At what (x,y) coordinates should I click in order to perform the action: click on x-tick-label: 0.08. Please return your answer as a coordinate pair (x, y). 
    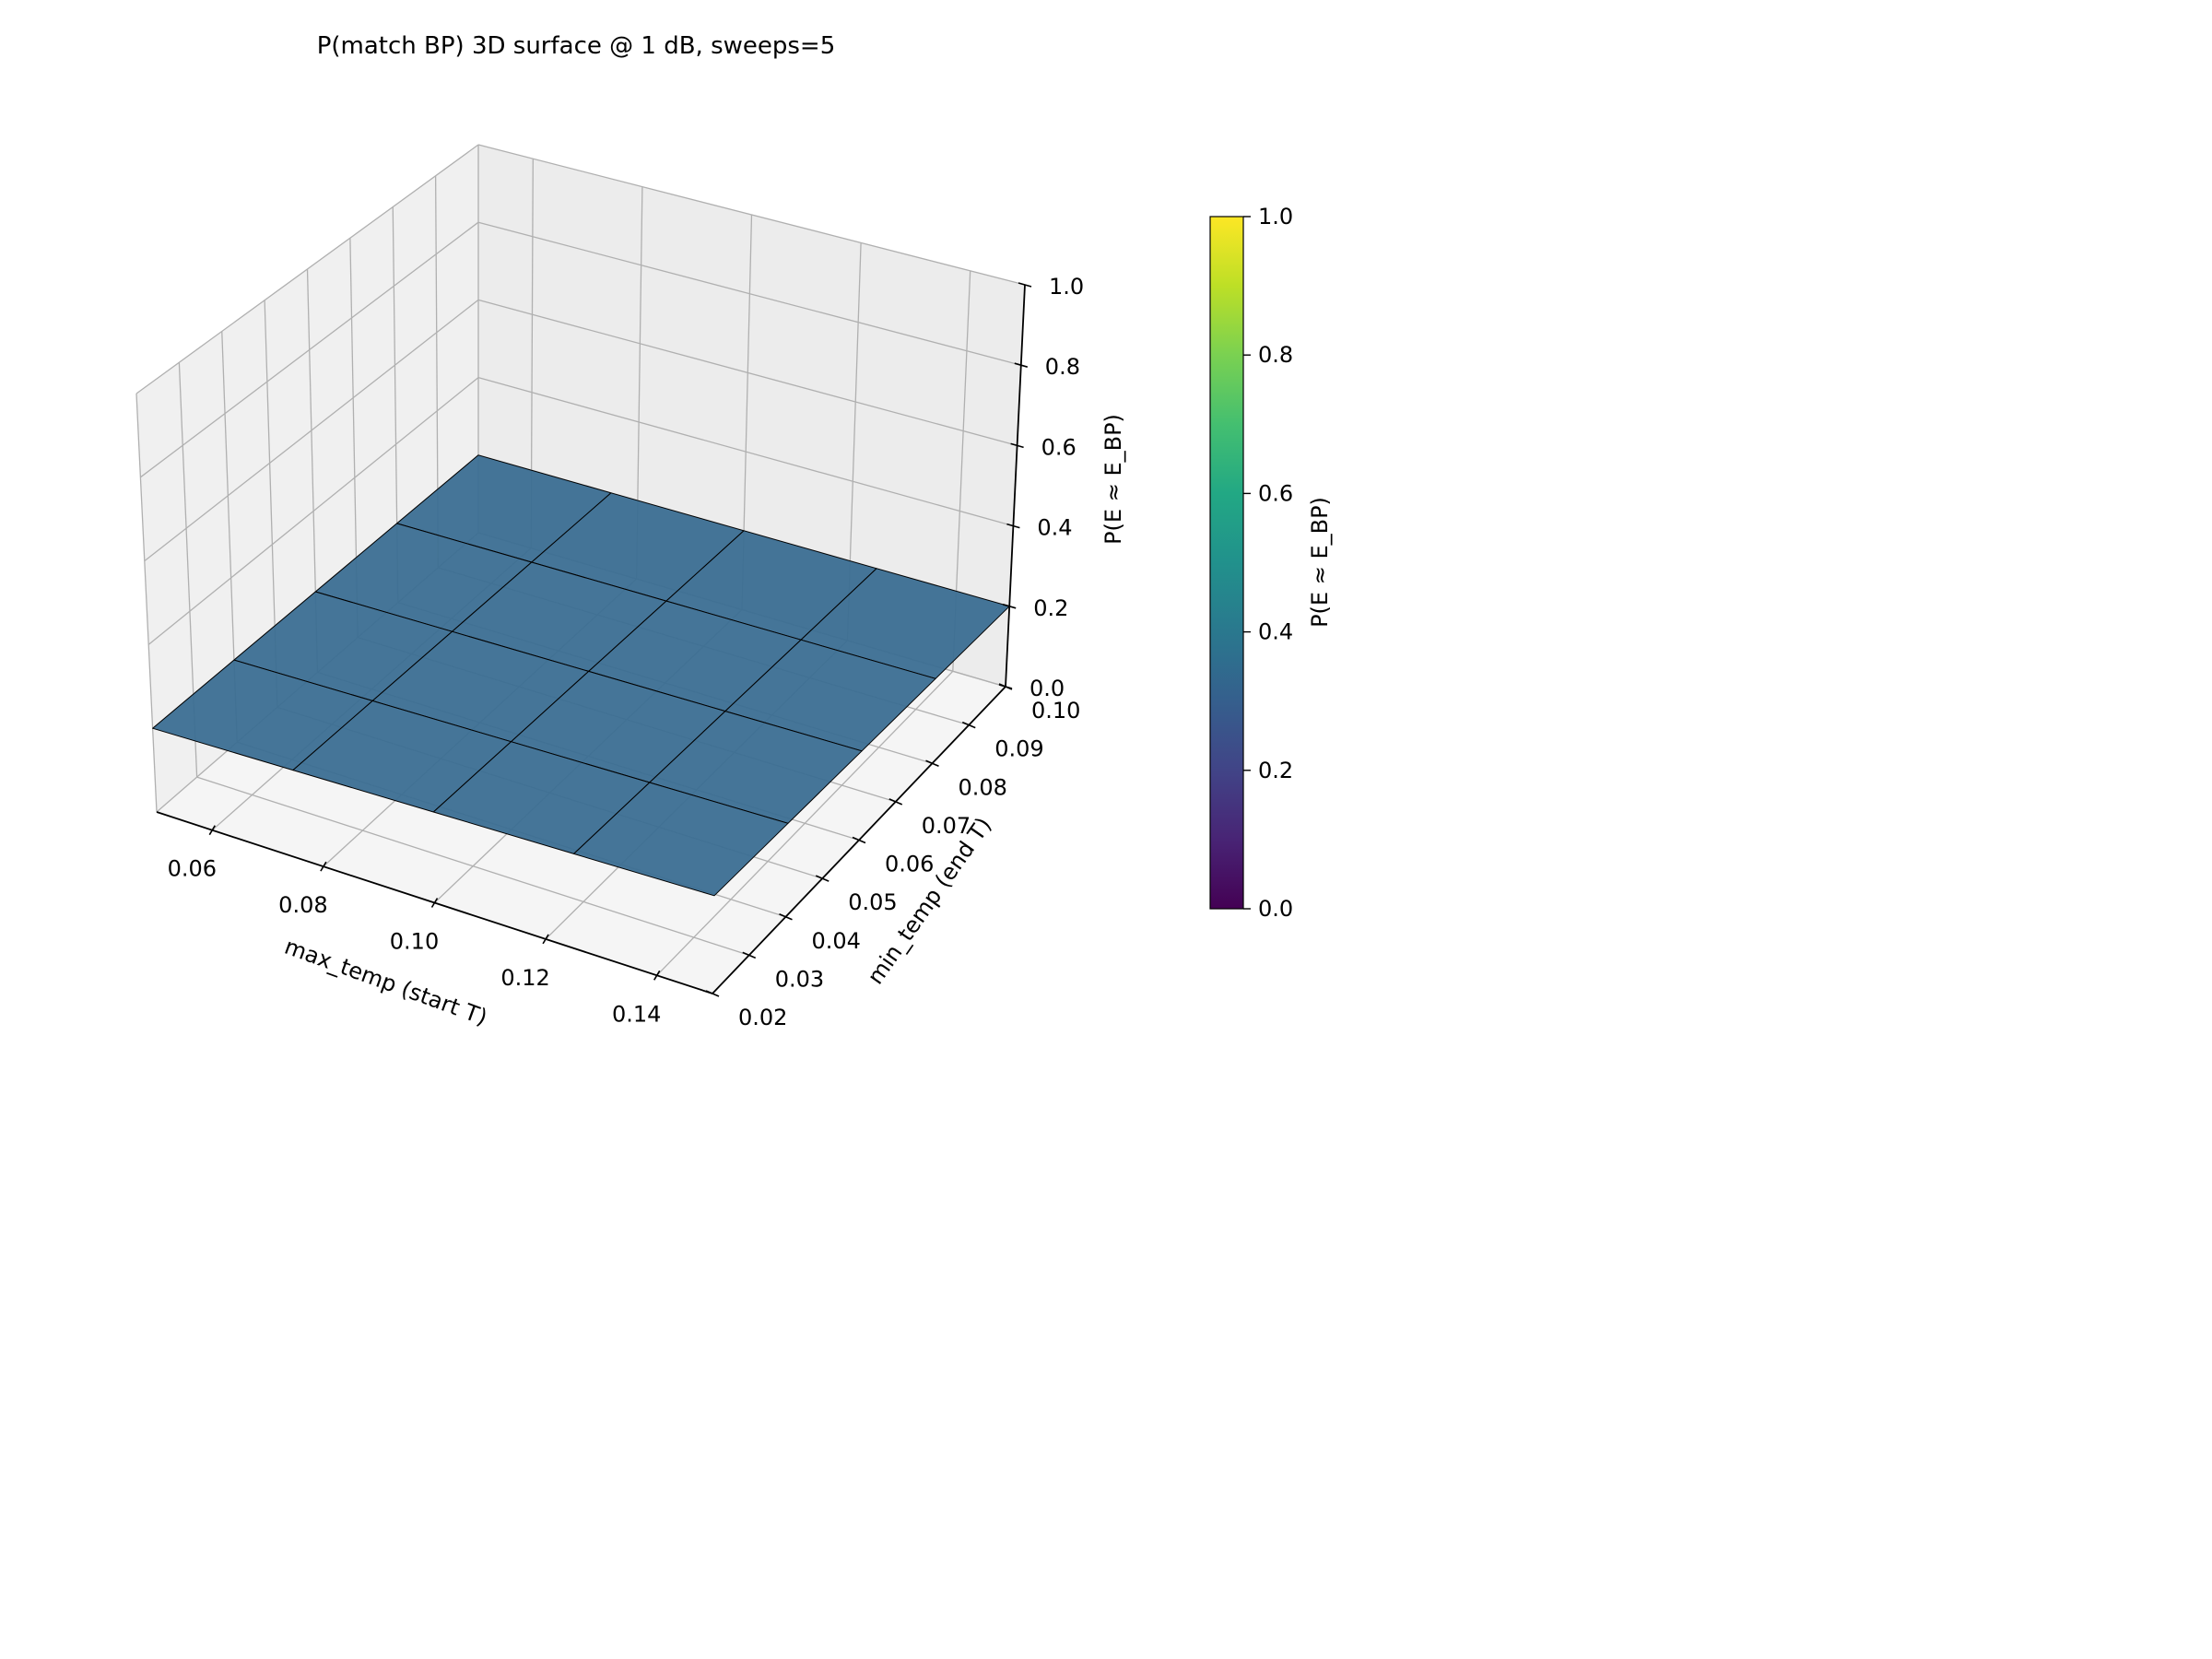
    Looking at the image, I should click on (302, 905).